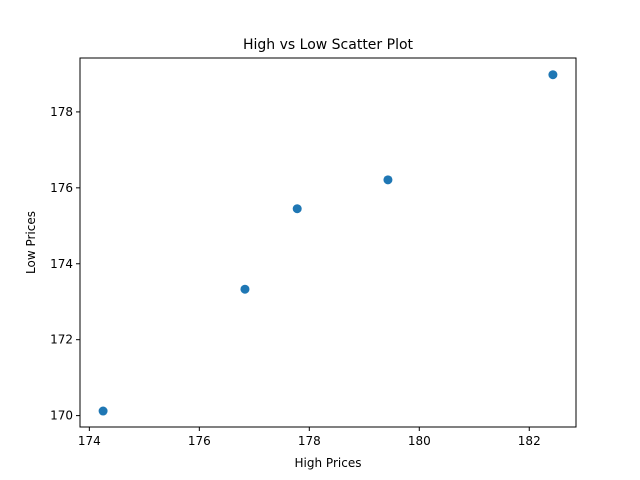 The image size is (640, 480). What do you see at coordinates (61, 188) in the screenshot?
I see `y-tick-label: 176` at bounding box center [61, 188].